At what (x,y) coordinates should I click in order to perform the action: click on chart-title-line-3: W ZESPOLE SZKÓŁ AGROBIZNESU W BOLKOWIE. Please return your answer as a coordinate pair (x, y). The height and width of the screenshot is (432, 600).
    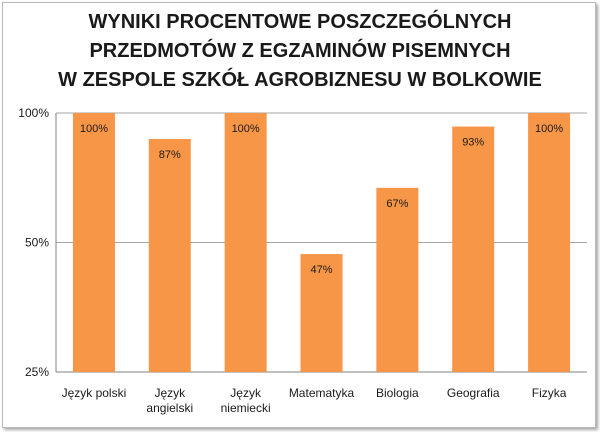
    Looking at the image, I should click on (300, 80).